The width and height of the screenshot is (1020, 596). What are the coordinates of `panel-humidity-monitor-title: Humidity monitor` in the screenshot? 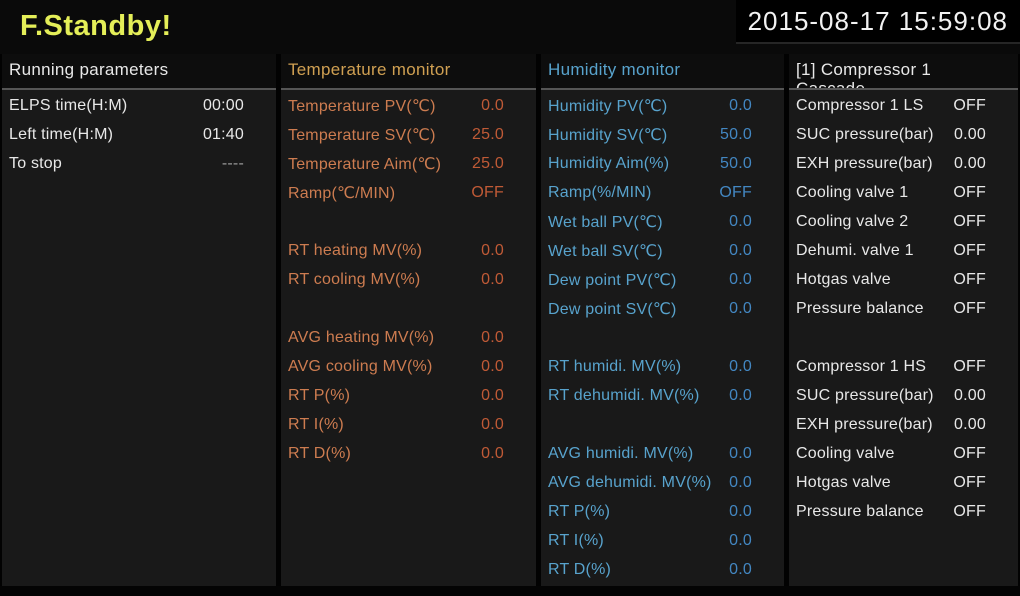 It's located at (662, 71).